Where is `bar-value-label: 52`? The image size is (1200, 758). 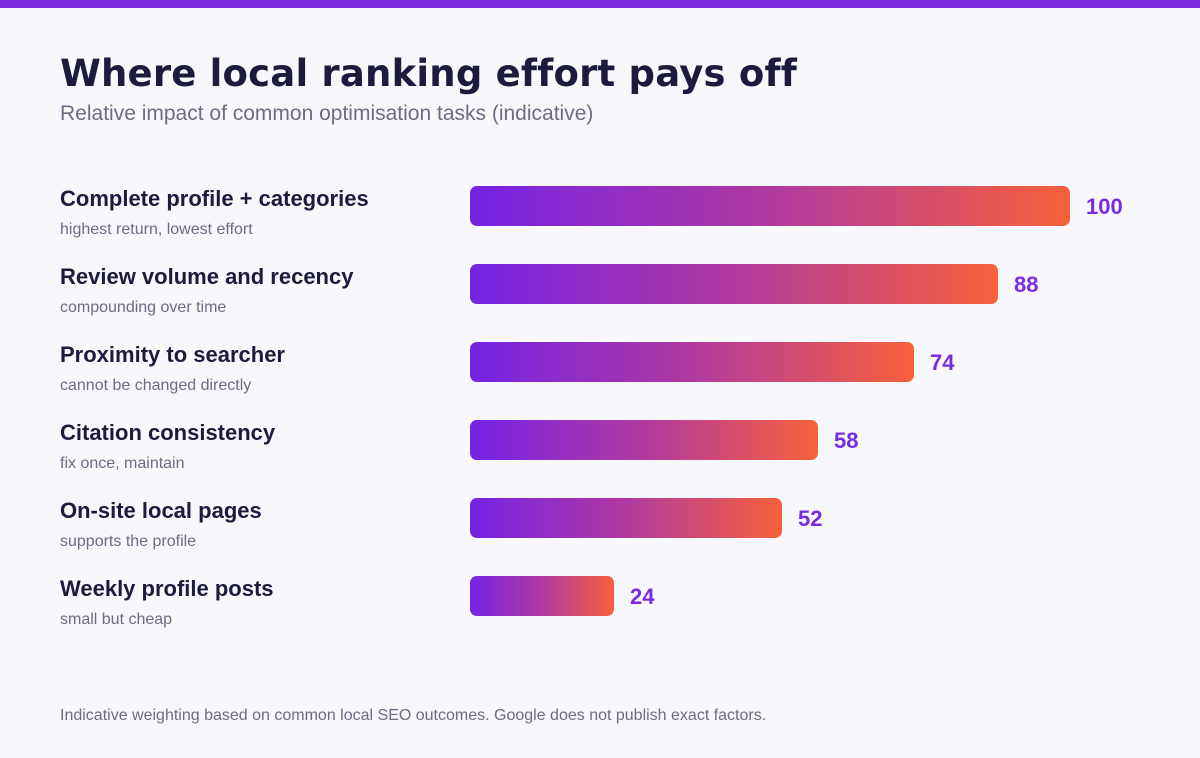 bar-value-label: 52 is located at coordinates (810, 518).